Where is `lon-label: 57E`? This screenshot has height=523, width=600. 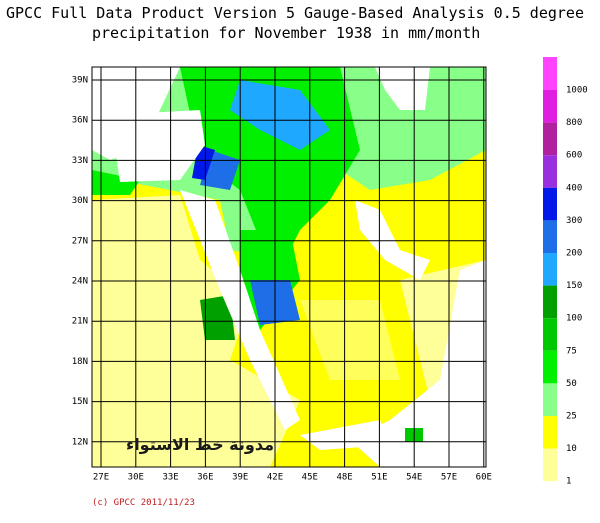
lon-label: 57E is located at coordinates (449, 478).